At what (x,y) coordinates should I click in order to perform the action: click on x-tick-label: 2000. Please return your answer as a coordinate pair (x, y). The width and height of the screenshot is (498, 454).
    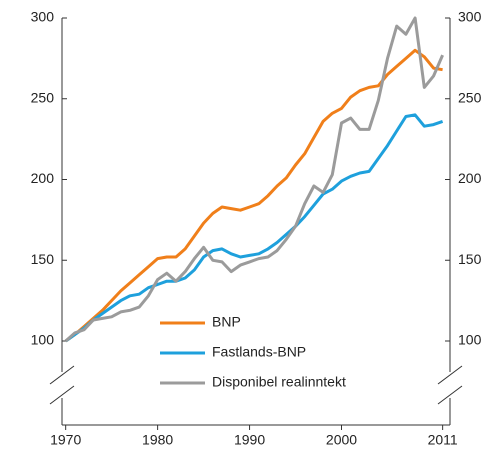
    Looking at the image, I should click on (341, 440).